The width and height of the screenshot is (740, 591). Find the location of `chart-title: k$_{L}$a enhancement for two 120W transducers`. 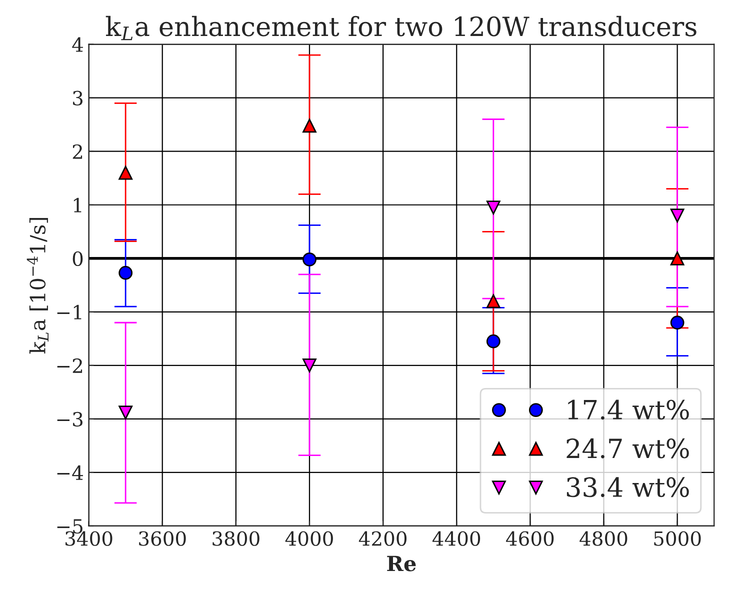

chart-title: k$_{L}$a enhancement for two 120W transducers is located at coordinates (401, 28).